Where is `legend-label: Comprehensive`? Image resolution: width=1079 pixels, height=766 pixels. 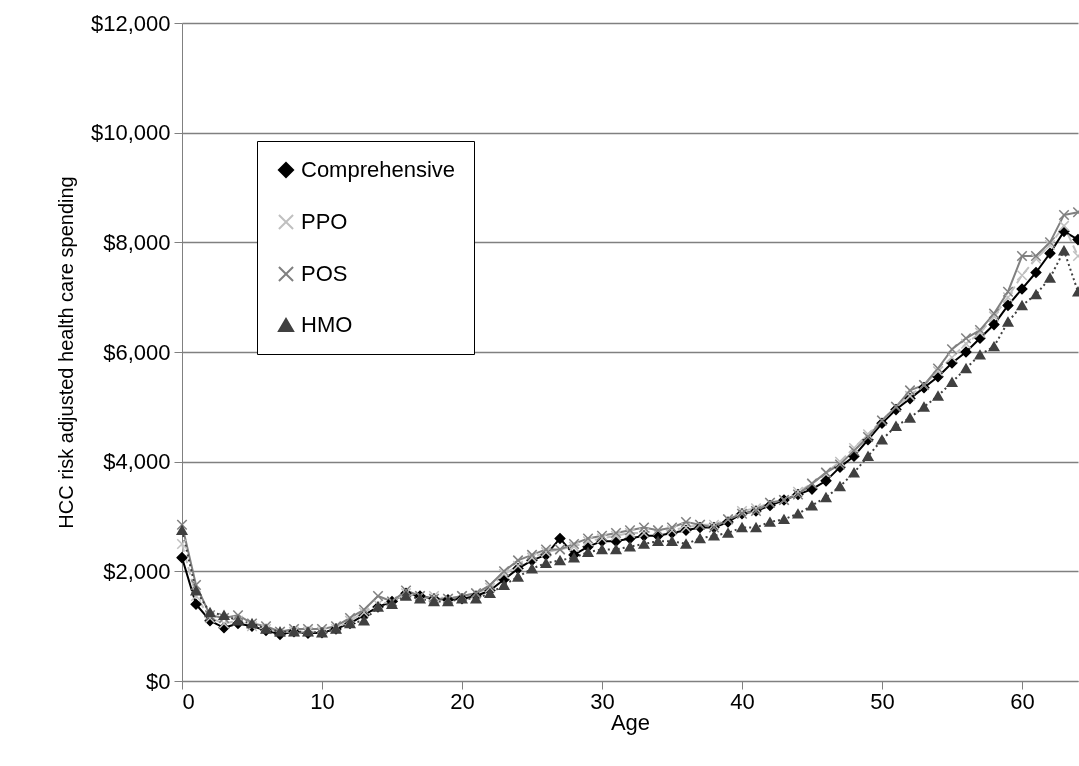
legend-label: Comprehensive is located at coordinates (378, 169).